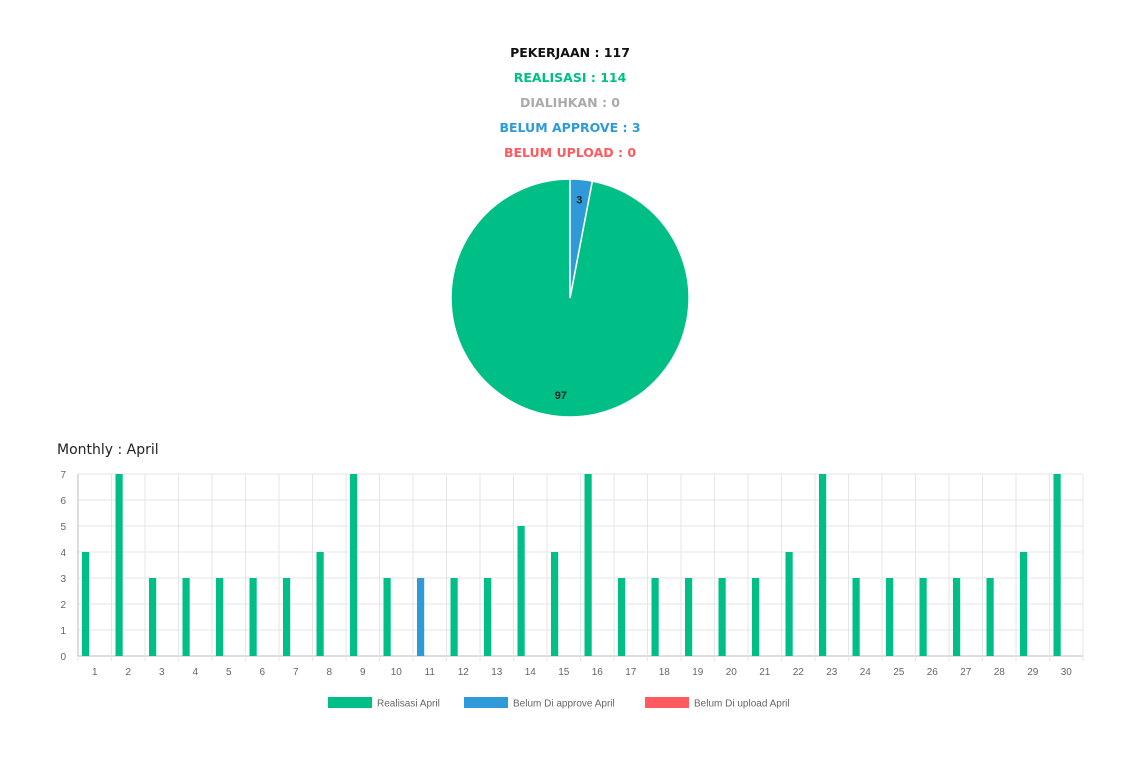 The height and width of the screenshot is (763, 1140). Describe the element at coordinates (108, 450) in the screenshot. I see `bar-chart-title: Monthly : April` at that location.